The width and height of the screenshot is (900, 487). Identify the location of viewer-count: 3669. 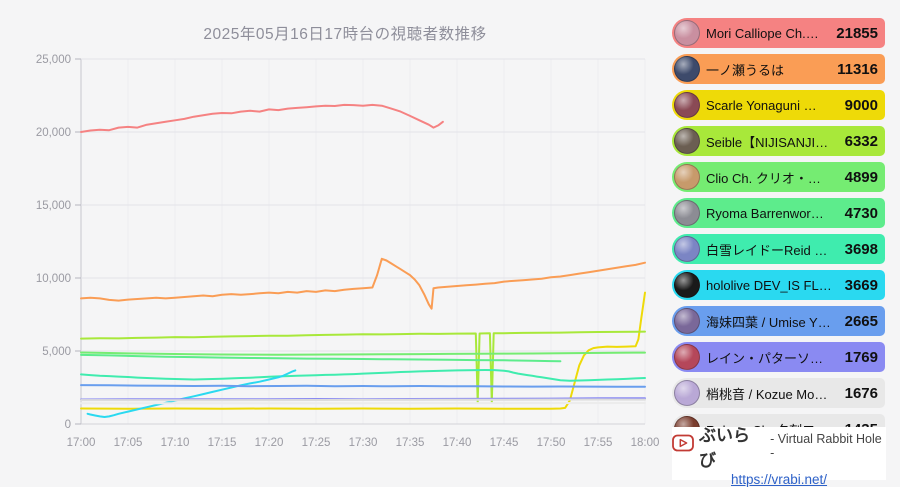
(861, 285).